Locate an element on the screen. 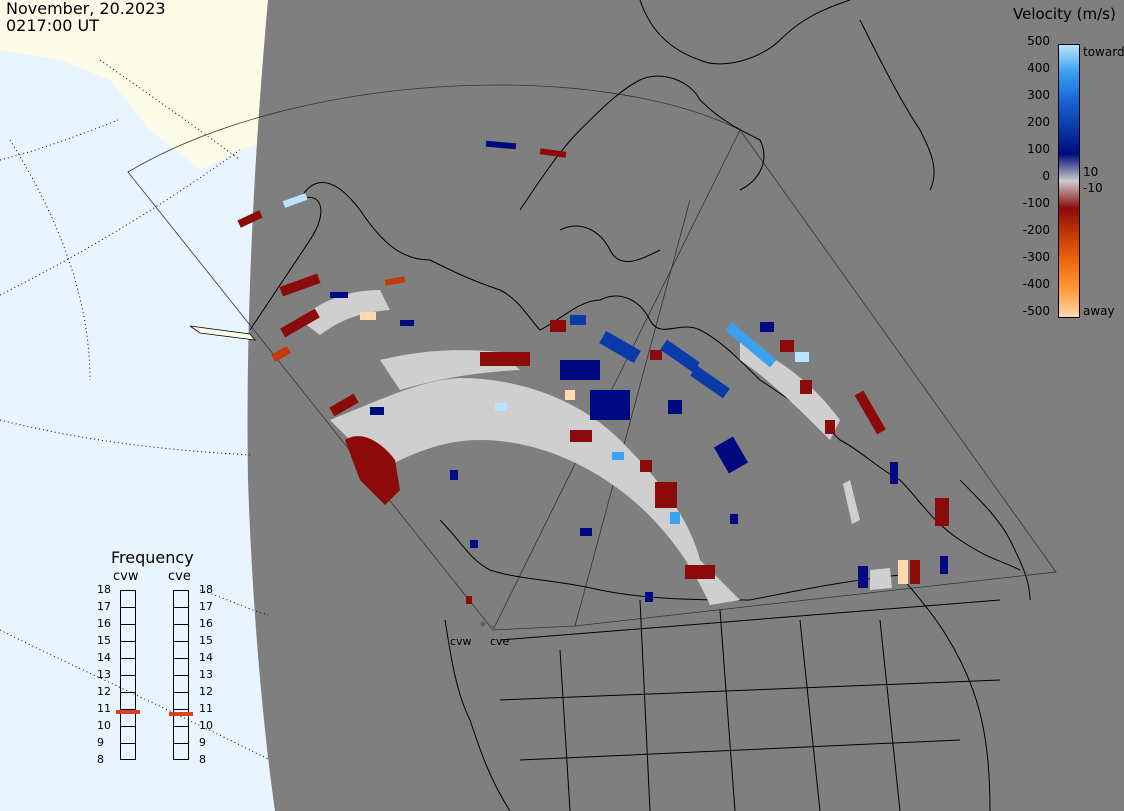 This screenshot has height=811, width=1124. colorbar-tick-label: 200 is located at coordinates (1038, 122).